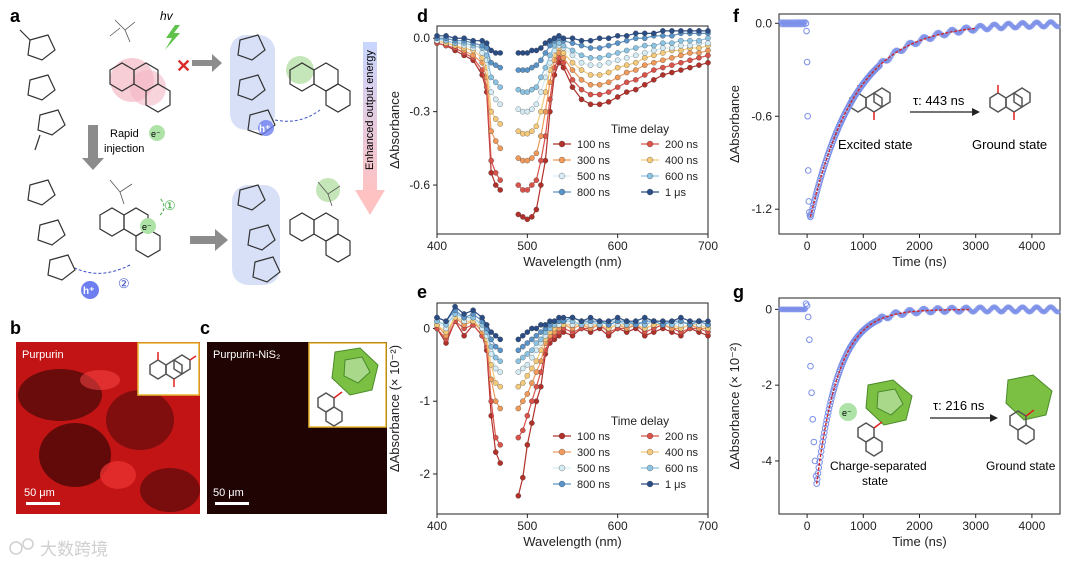  What do you see at coordinates (419, 185) in the screenshot?
I see `y-tick-label-d-2: -0.6` at bounding box center [419, 185].